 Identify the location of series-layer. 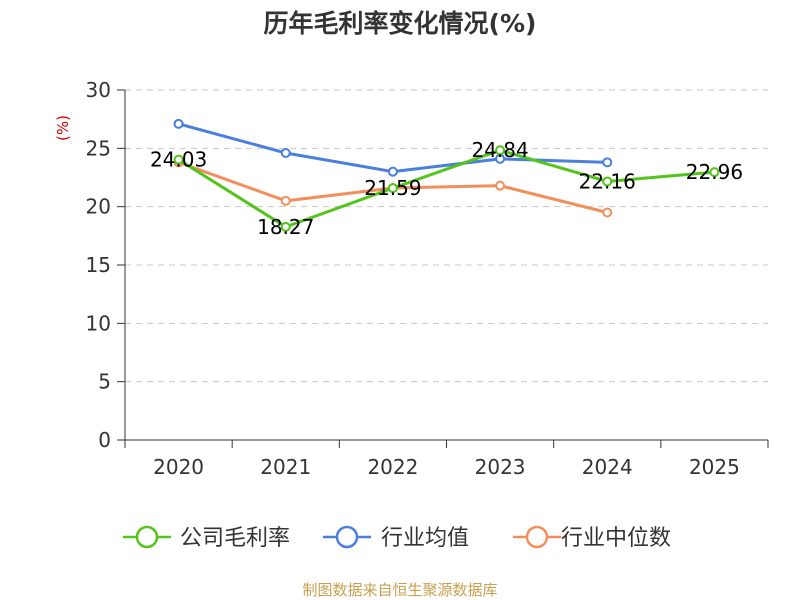
(446, 175).